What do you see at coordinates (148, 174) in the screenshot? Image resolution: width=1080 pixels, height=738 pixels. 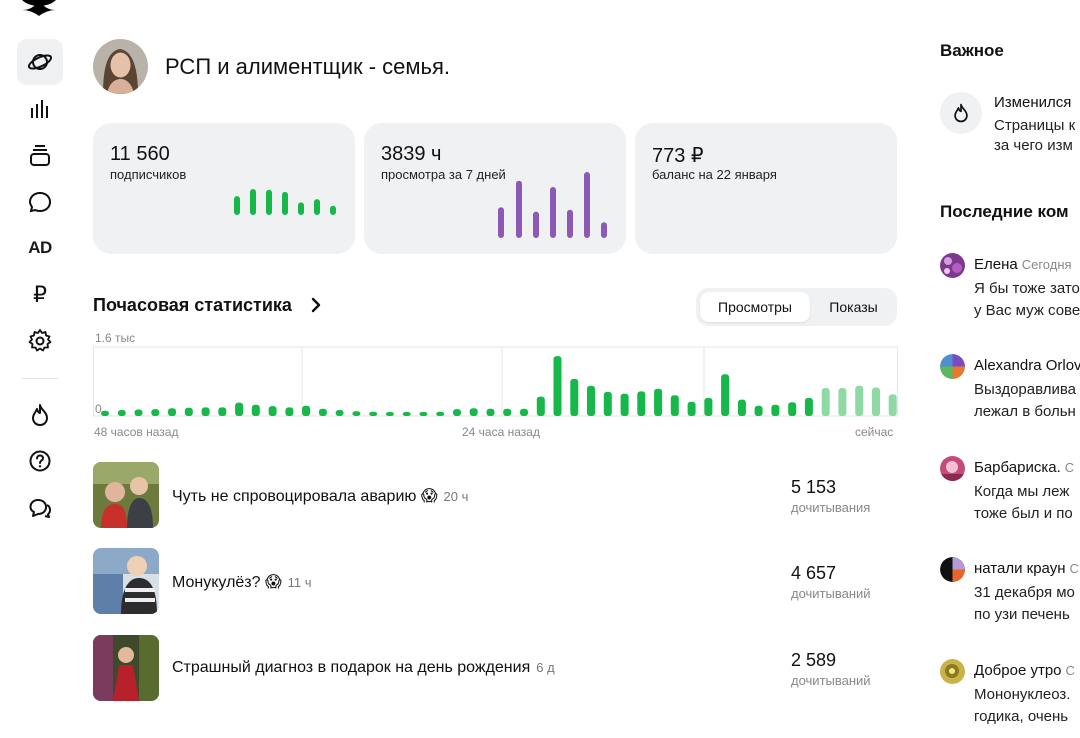 I see `subscribers-label: подписчиков` at bounding box center [148, 174].